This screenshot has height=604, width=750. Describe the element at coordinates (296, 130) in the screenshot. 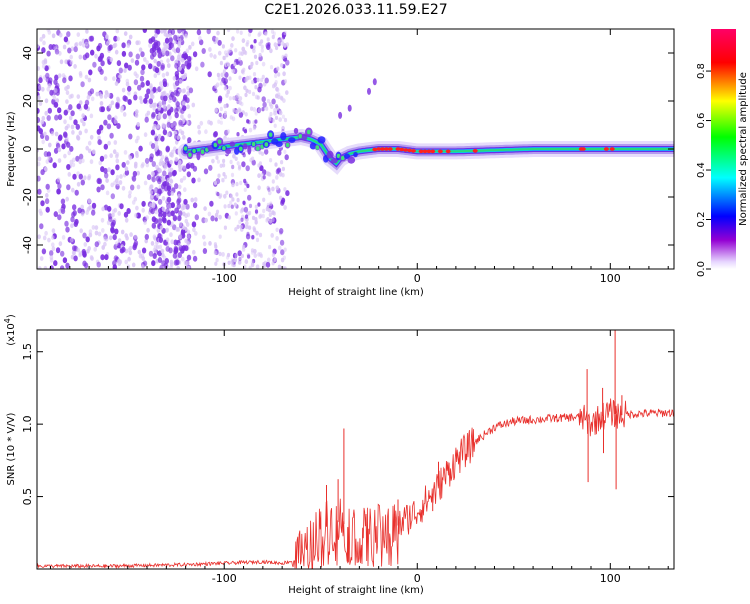

I see `ridge-blob` at that location.